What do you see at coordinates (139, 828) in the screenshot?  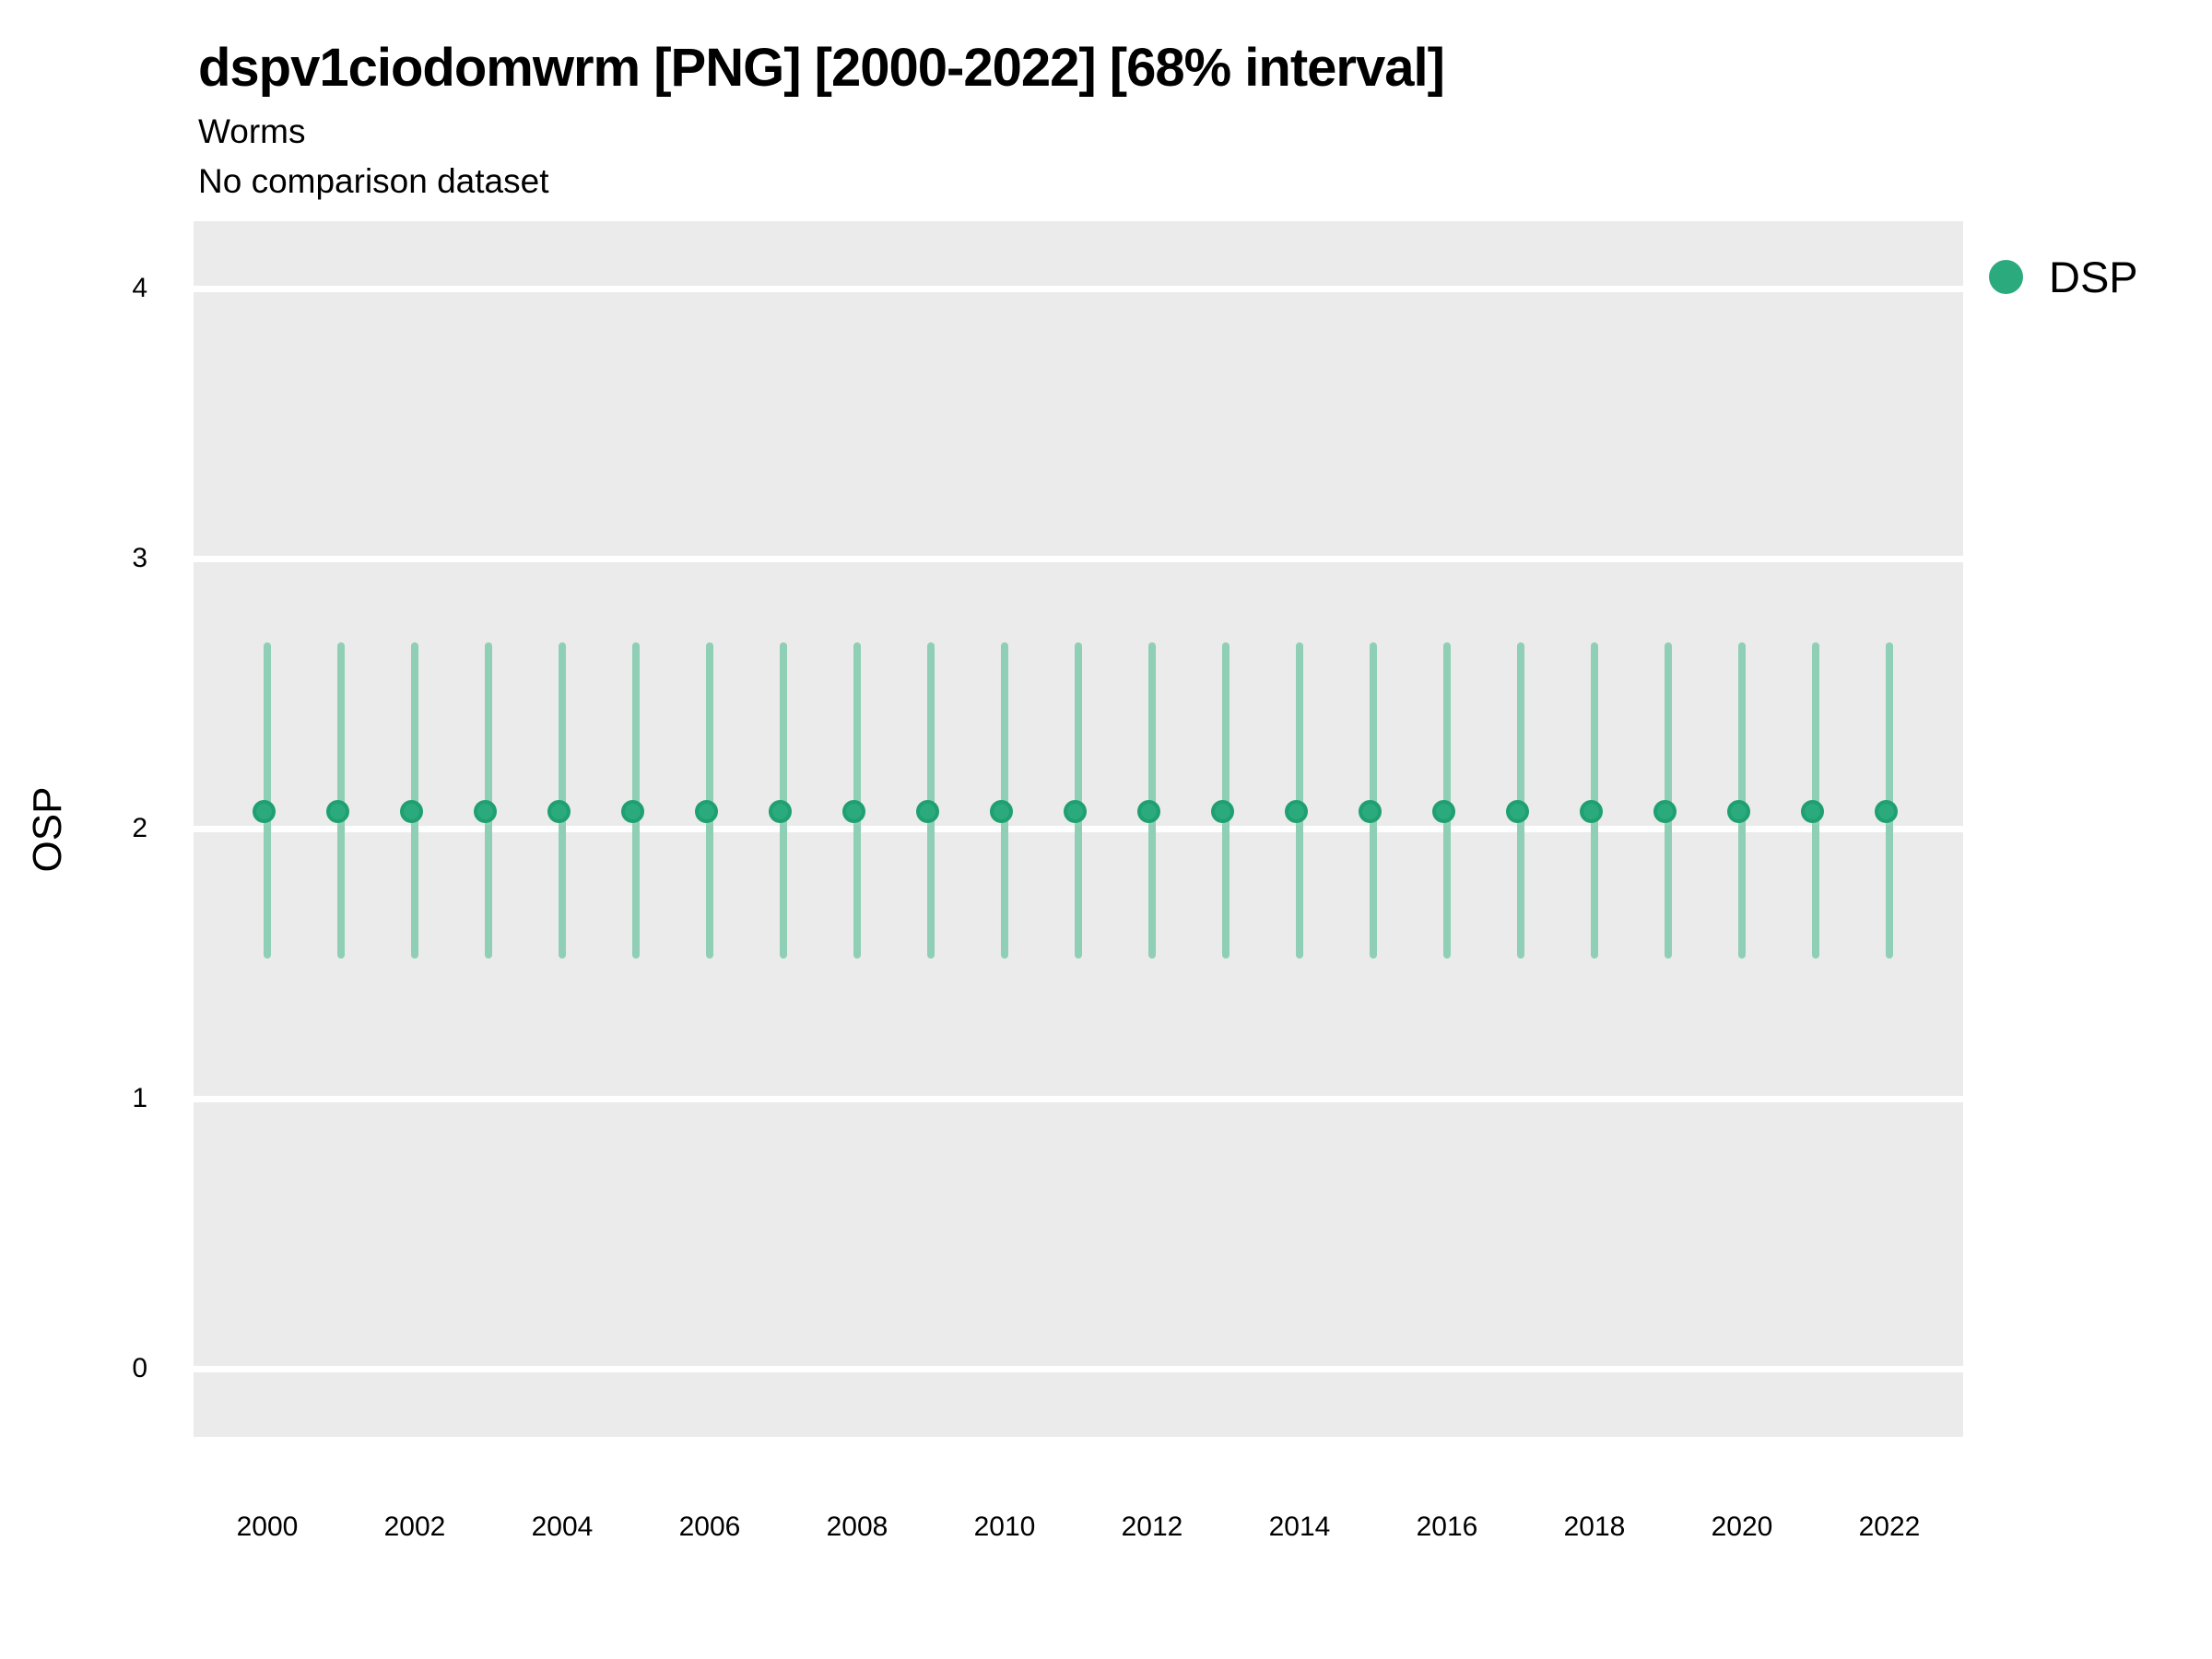 I see `y-tick-label-2: 2` at bounding box center [139, 828].